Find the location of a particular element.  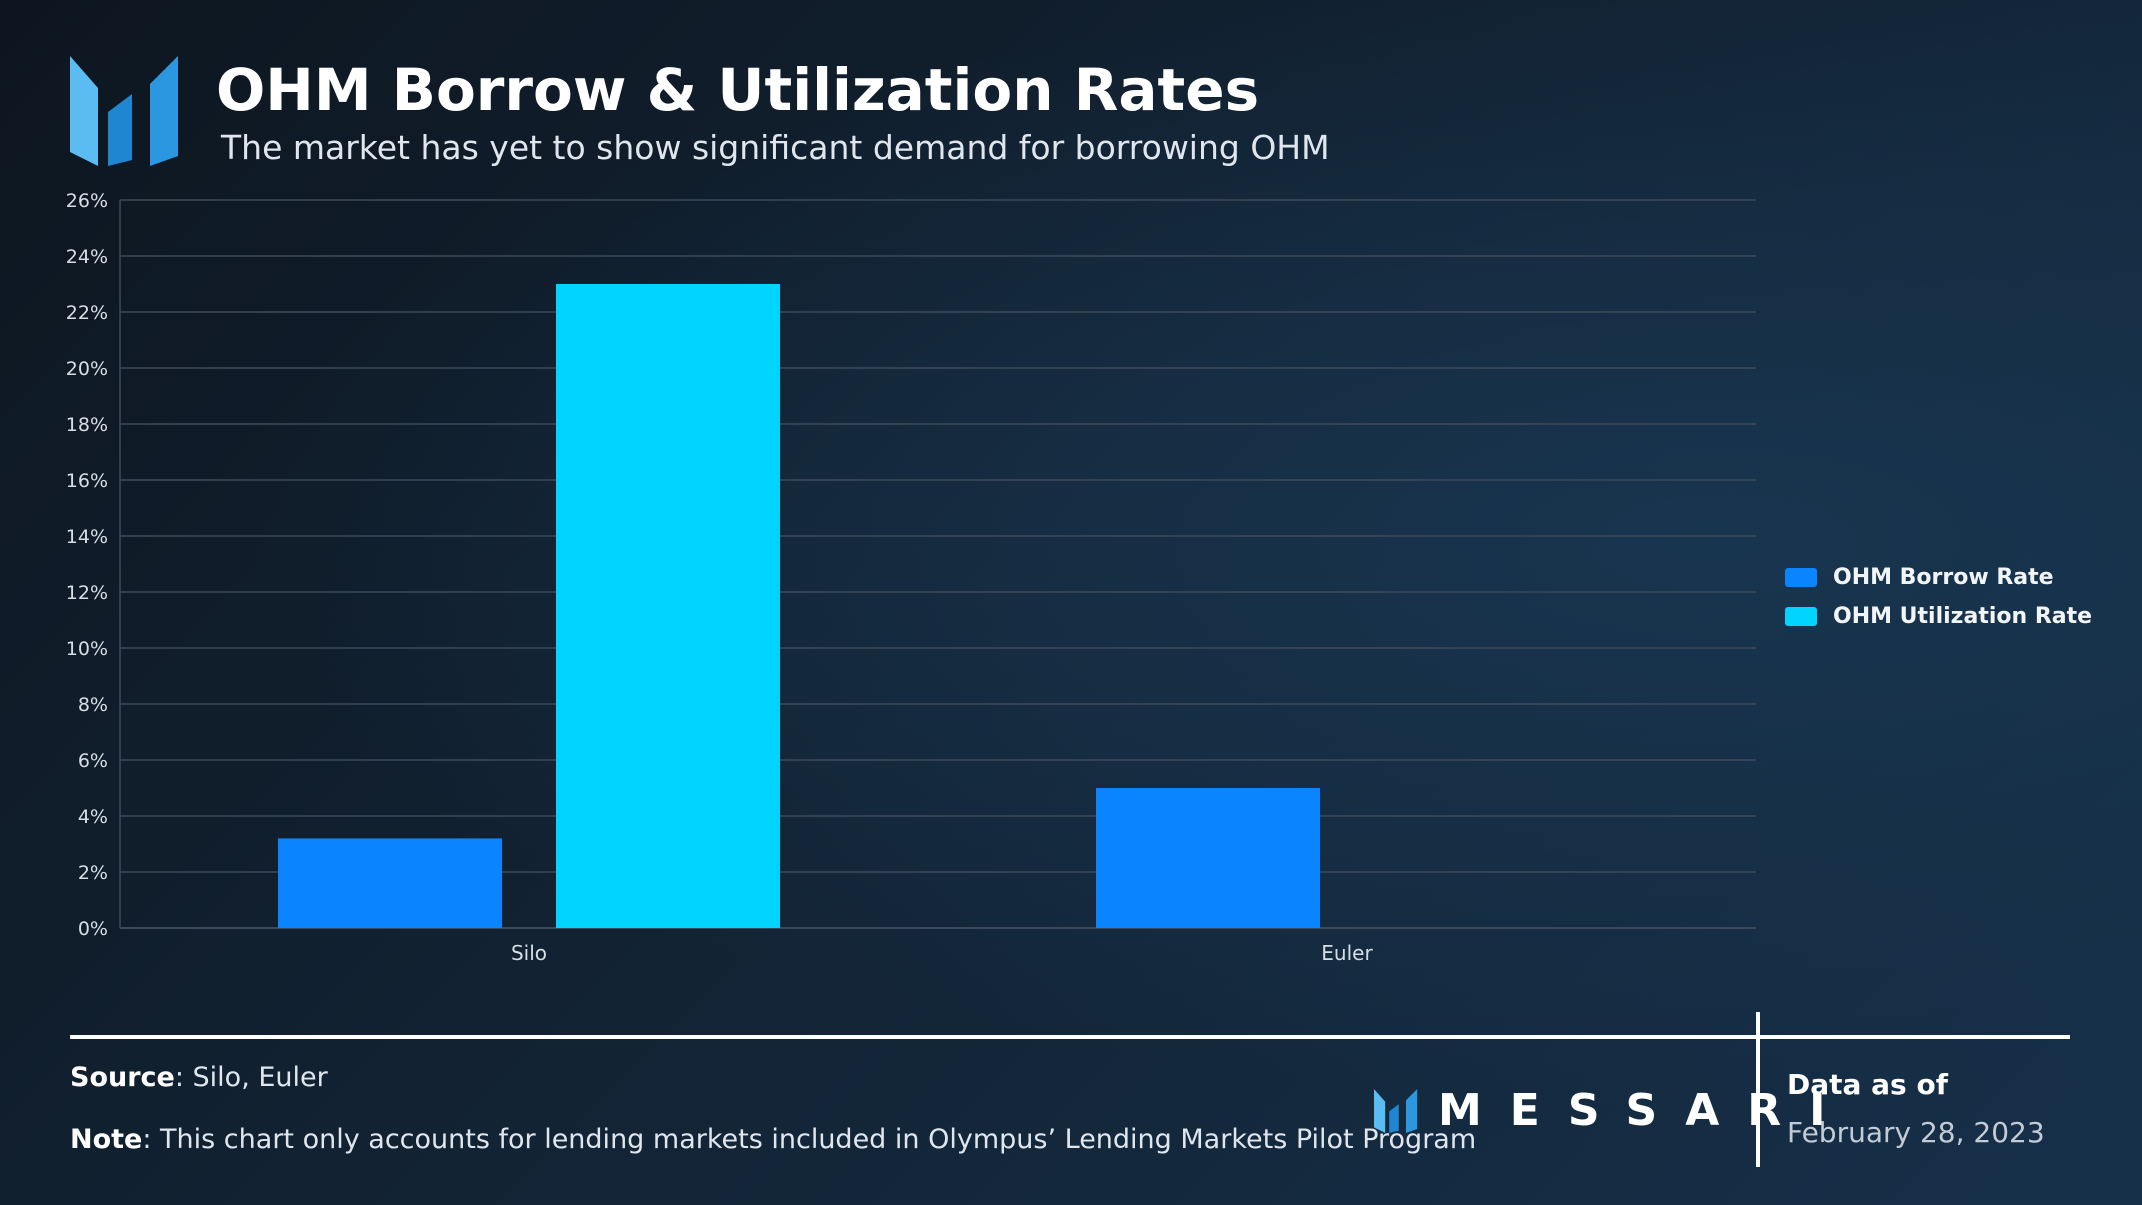

y-tick-label: 16% is located at coordinates (87, 481).